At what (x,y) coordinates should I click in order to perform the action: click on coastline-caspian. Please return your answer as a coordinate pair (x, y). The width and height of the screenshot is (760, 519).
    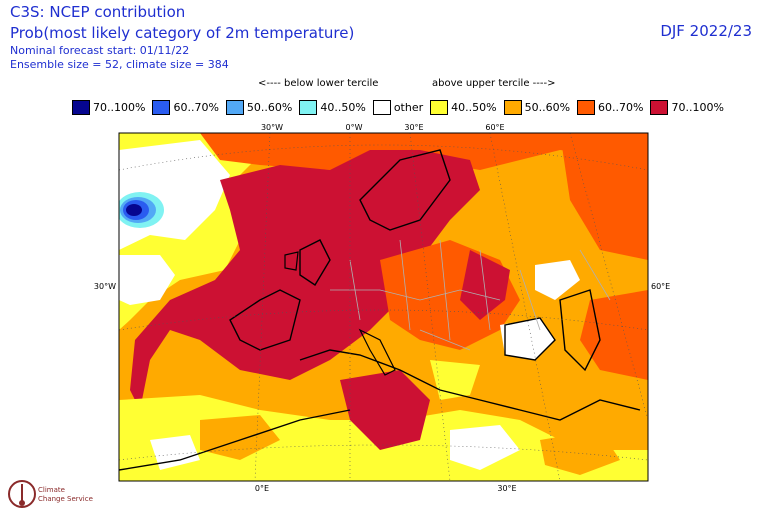
    Looking at the image, I should click on (580, 330).